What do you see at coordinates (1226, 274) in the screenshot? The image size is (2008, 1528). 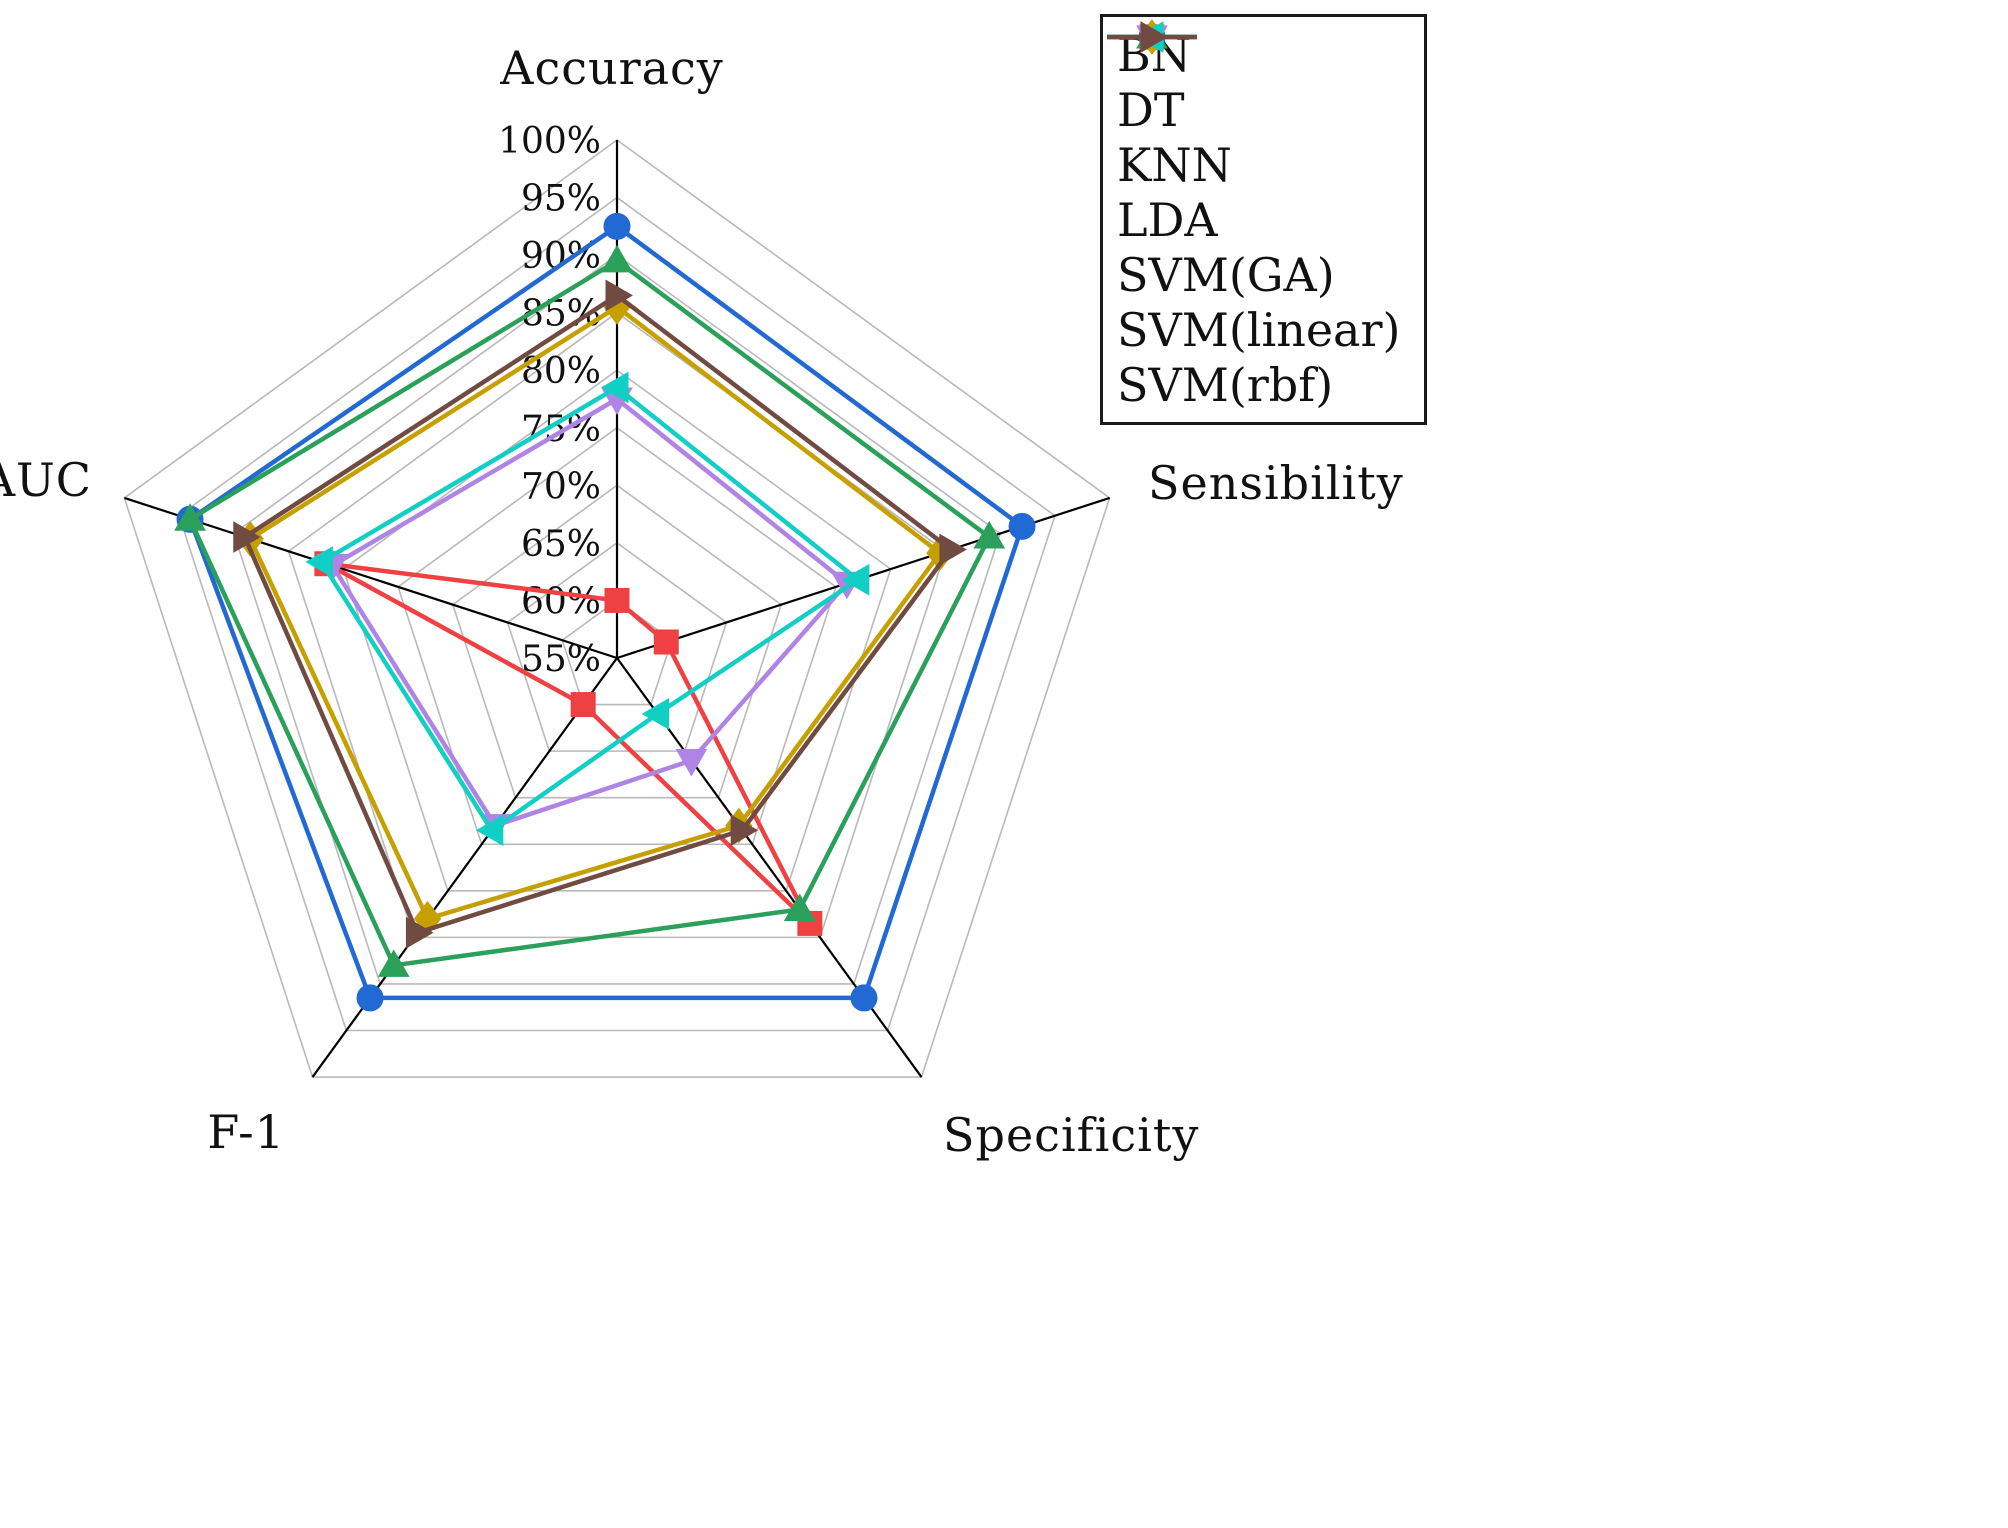 I see `legend-label: SVM(GA)` at bounding box center [1226, 274].